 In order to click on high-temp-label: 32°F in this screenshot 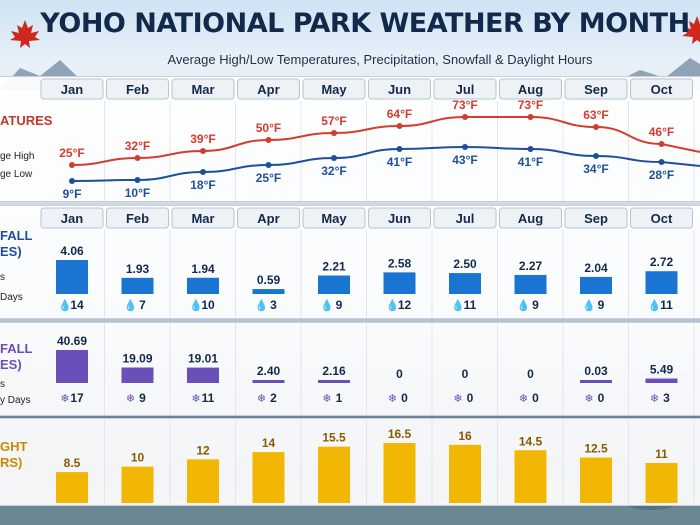, I will do `click(137, 146)`.